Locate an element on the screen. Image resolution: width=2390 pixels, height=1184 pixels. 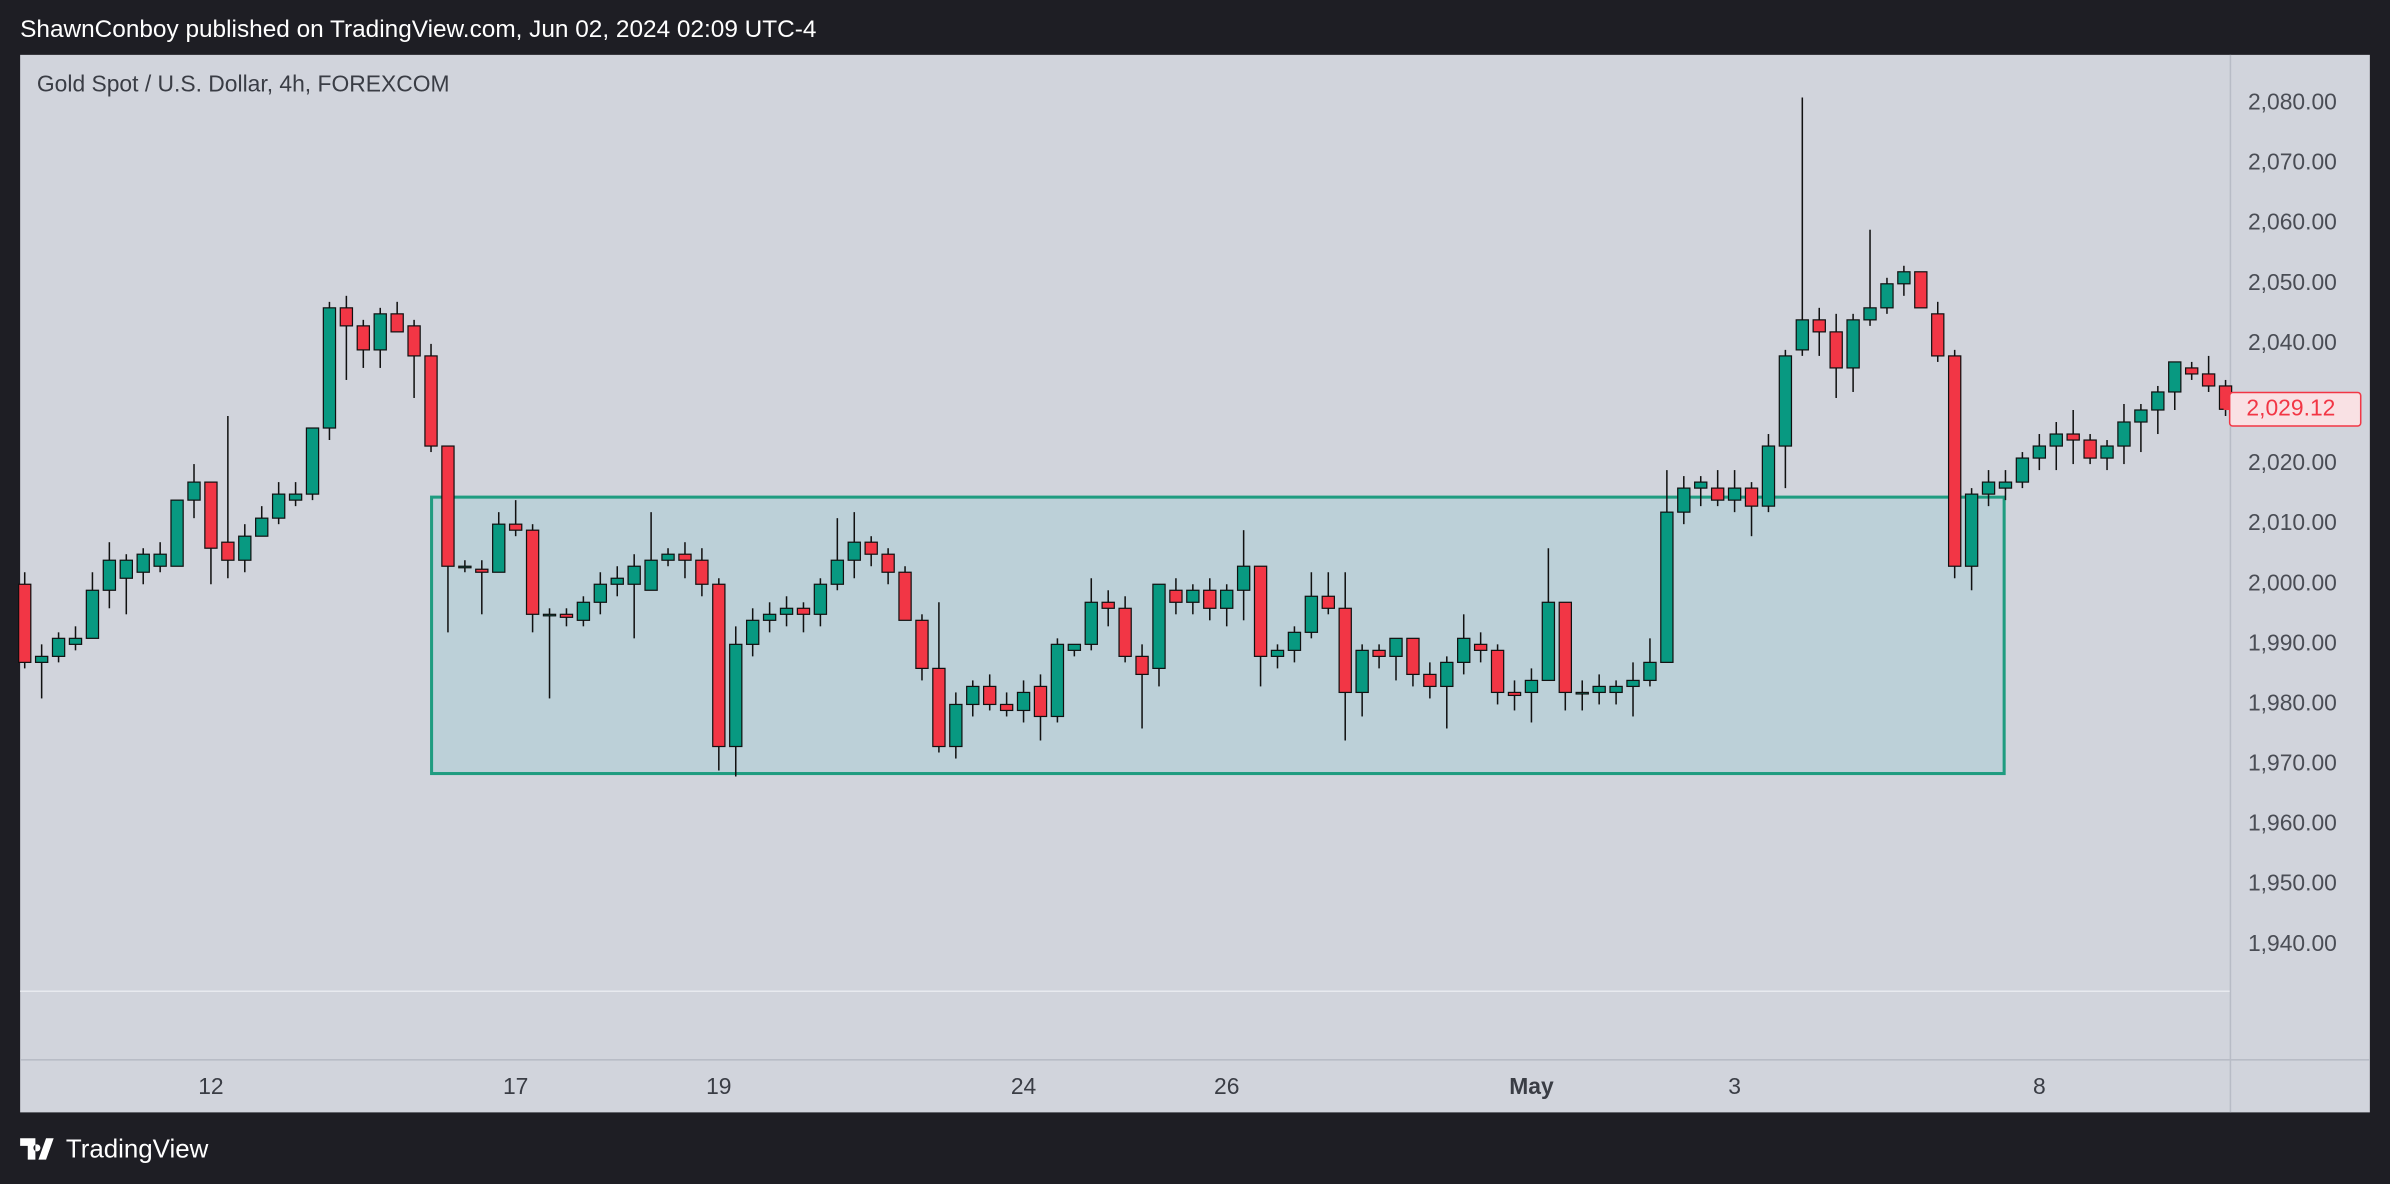
y-tick-label: 2,040.00 is located at coordinates (2292, 342).